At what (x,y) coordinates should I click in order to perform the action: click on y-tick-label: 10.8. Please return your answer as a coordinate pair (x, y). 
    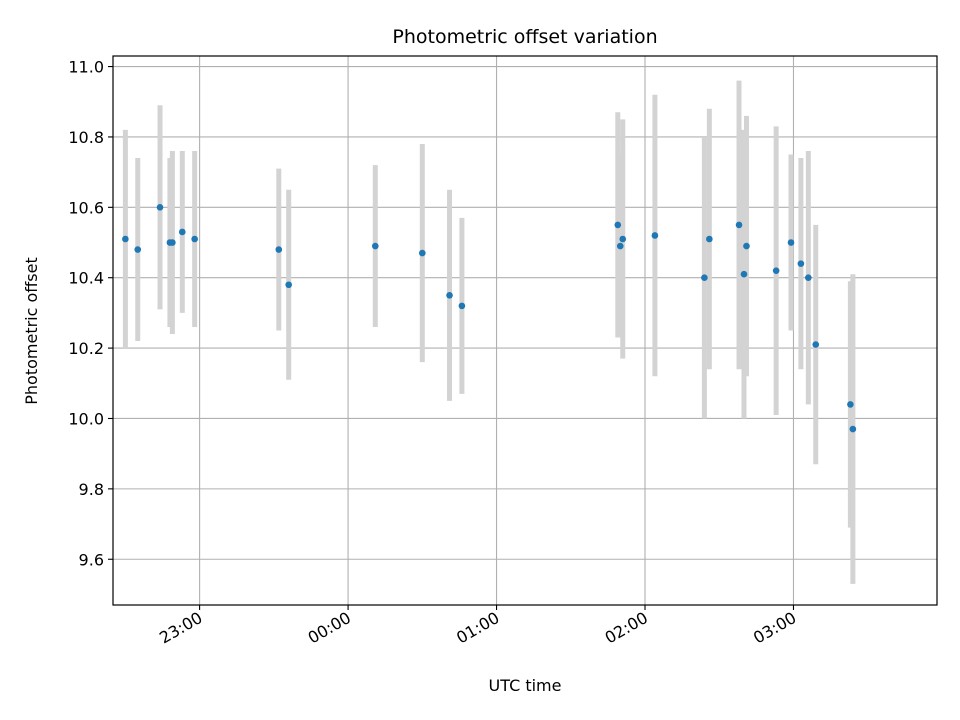
    Looking at the image, I should click on (86, 137).